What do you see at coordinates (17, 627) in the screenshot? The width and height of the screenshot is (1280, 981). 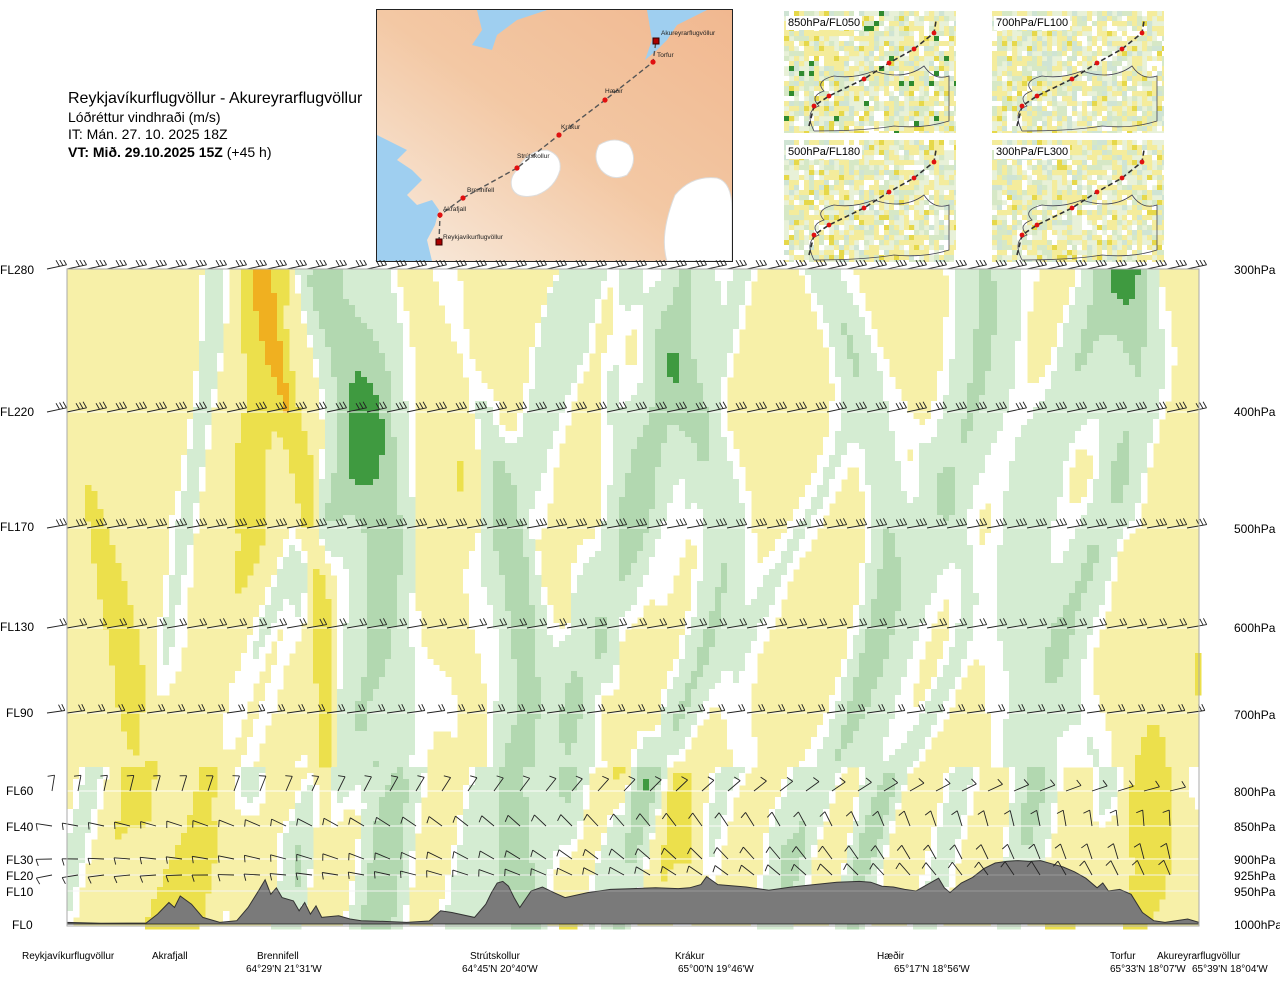 I see `fl-label-130: FL130` at bounding box center [17, 627].